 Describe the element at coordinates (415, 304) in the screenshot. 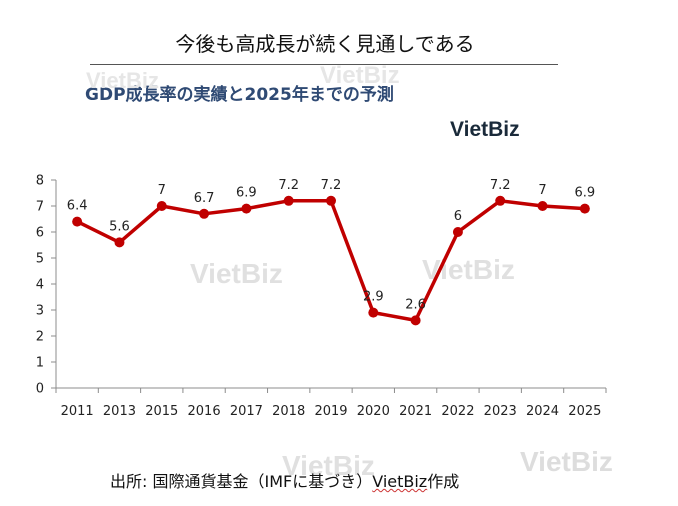

I see `data-label: 2.6` at that location.